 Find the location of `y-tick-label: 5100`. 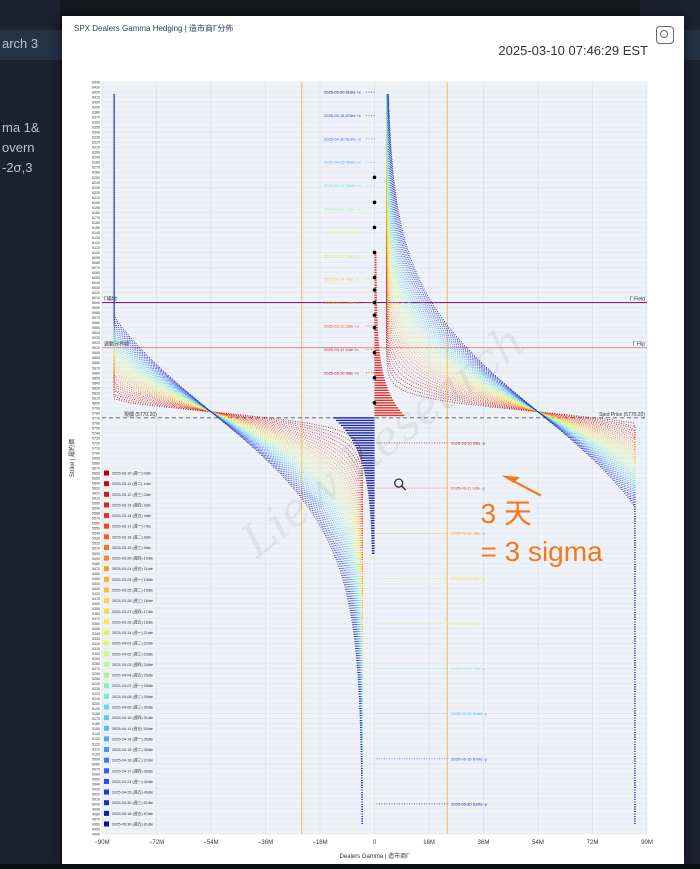

y-tick-label: 5100 is located at coordinates (96, 754).